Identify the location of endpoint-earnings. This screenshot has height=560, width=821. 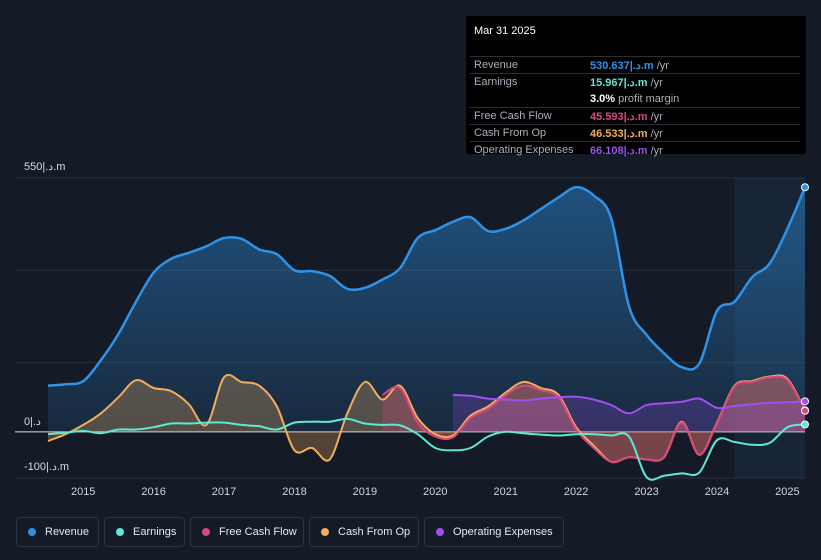
(805, 424).